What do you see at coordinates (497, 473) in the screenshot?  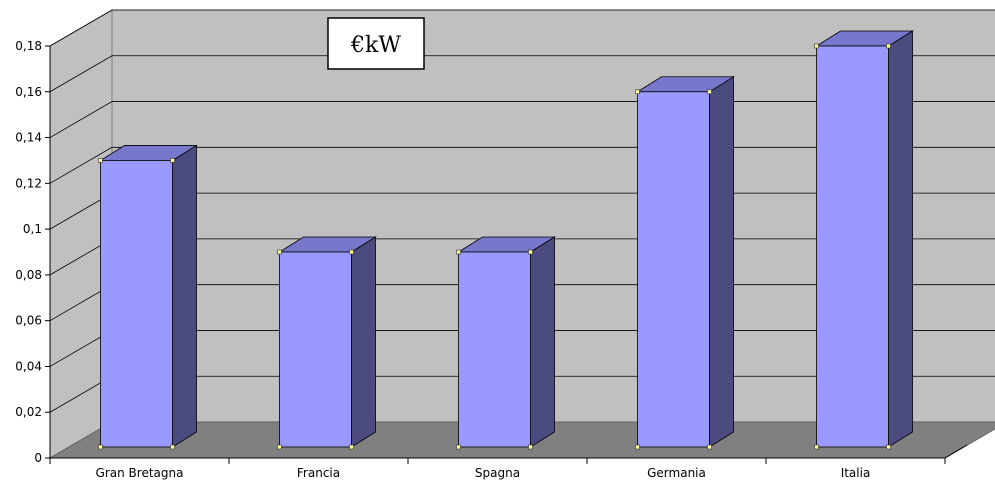 I see `x-tick-label: Spagna` at bounding box center [497, 473].